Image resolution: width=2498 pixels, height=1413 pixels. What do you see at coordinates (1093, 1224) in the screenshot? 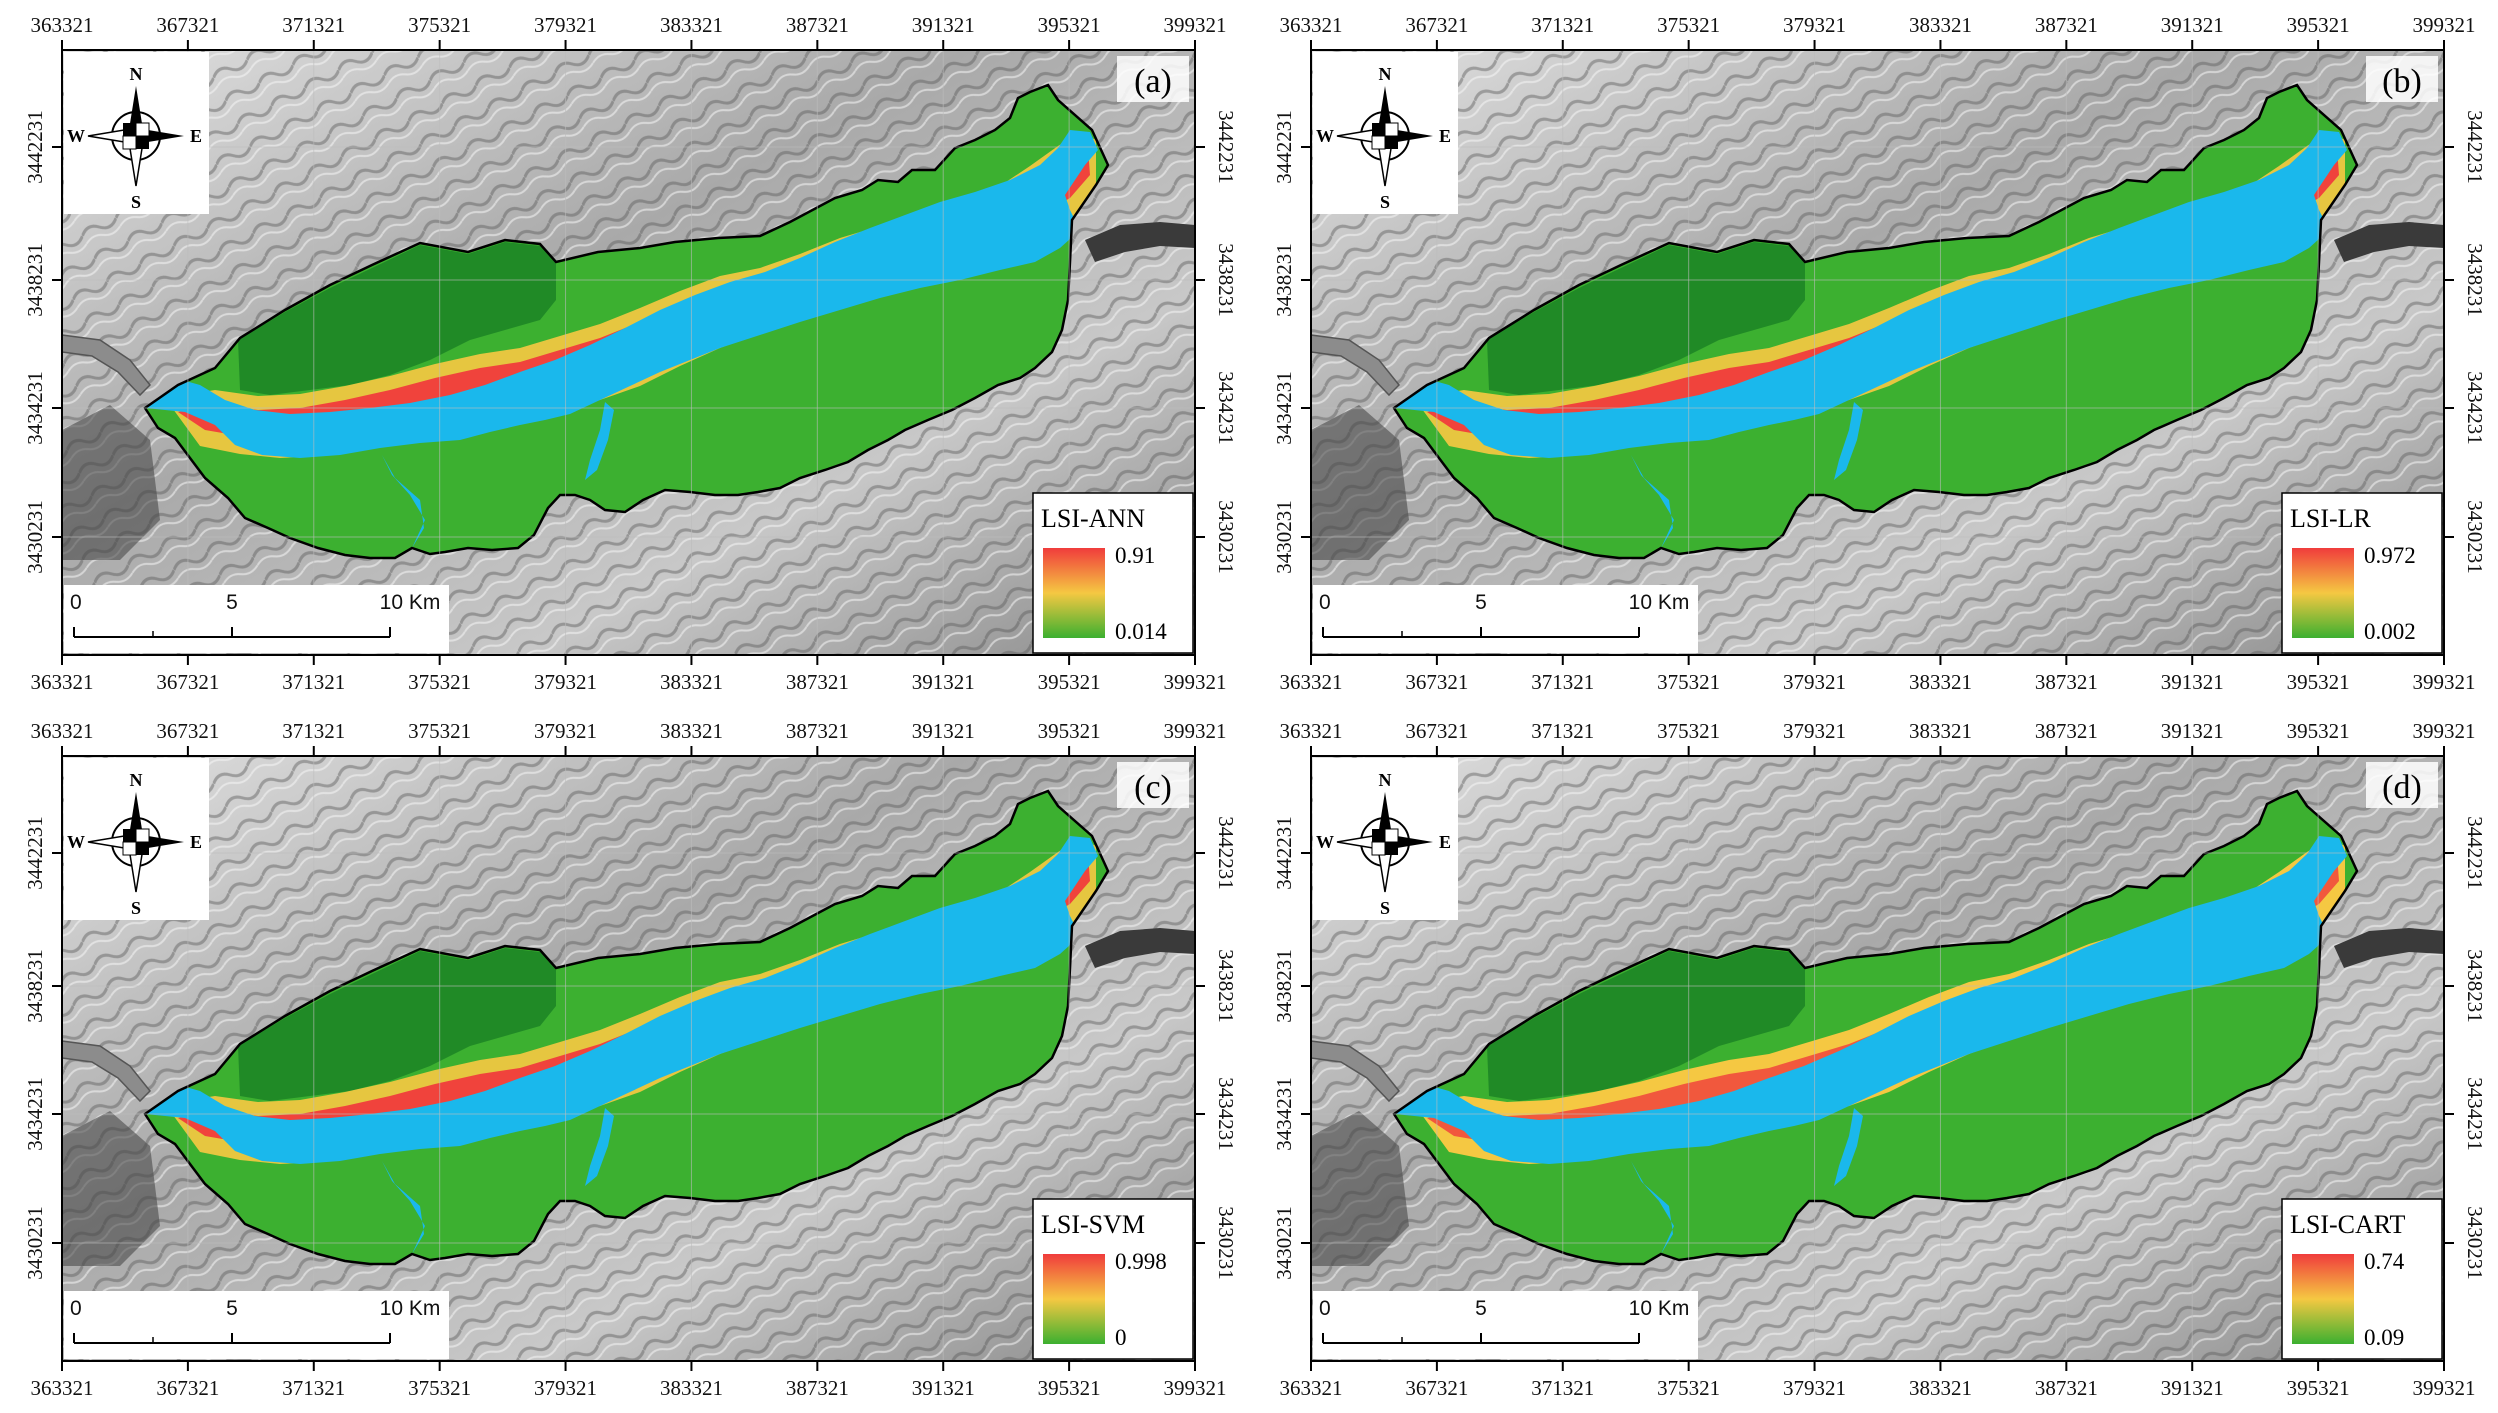
I see `legend-title: LSI-SVM` at bounding box center [1093, 1224].